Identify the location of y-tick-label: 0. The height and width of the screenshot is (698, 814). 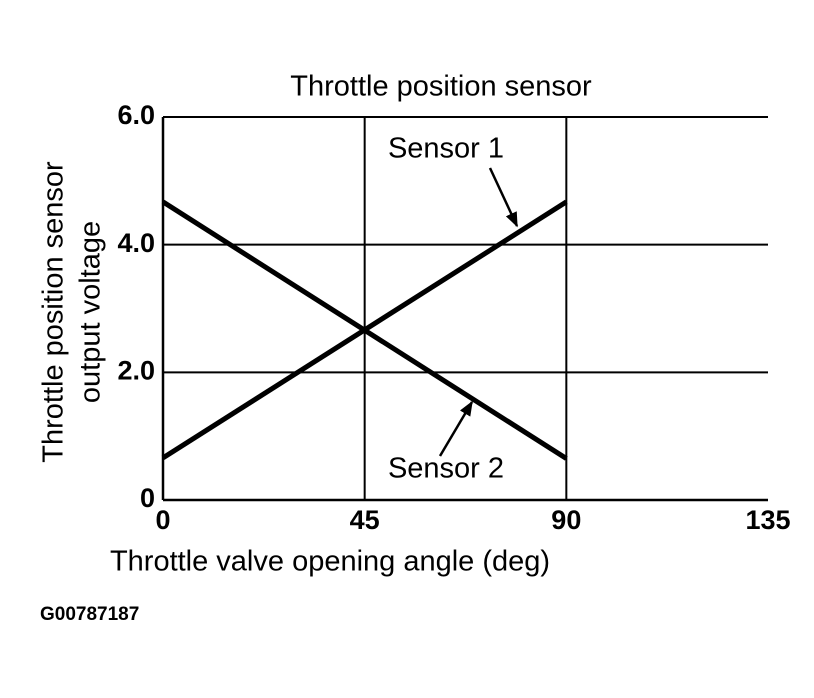
(147, 498).